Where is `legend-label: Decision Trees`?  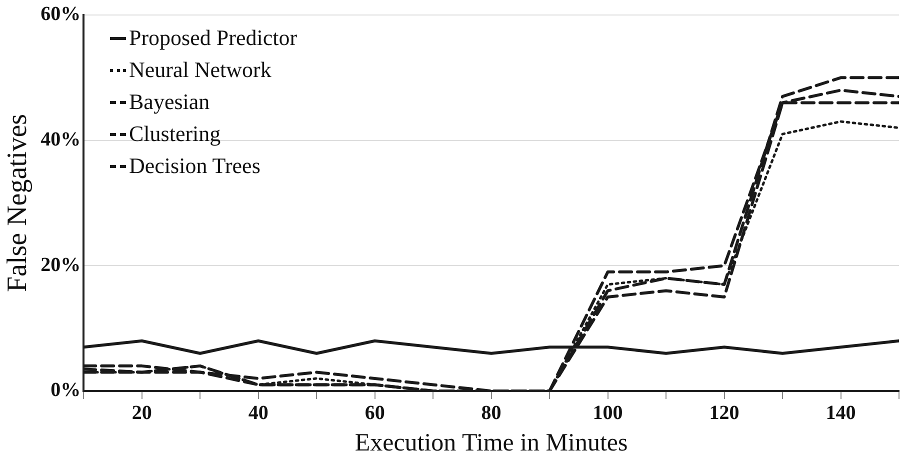
legend-label: Decision Trees is located at coordinates (194, 166).